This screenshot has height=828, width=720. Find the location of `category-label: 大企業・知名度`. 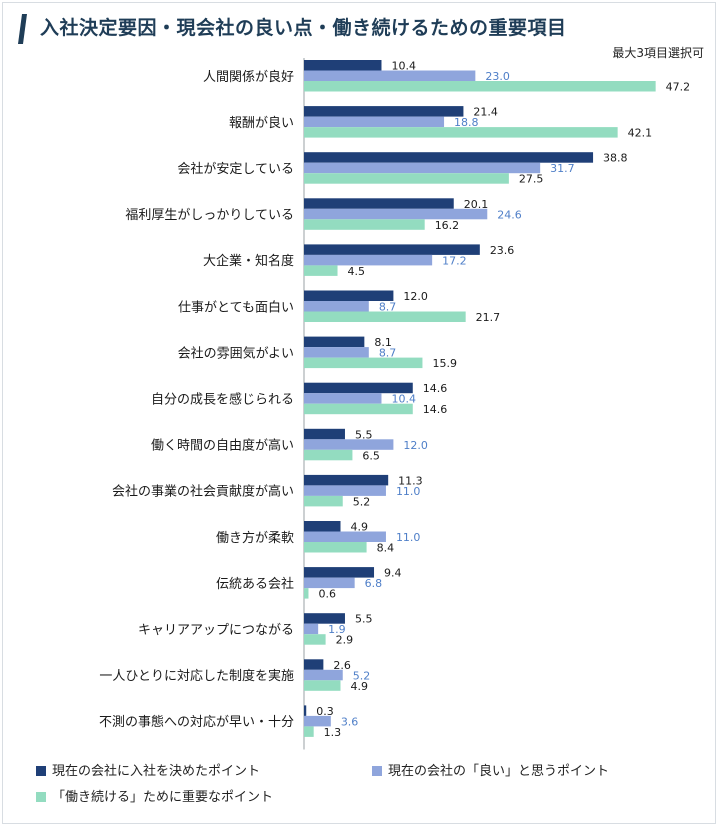

category-label: 大企業・知名度 is located at coordinates (248, 261).